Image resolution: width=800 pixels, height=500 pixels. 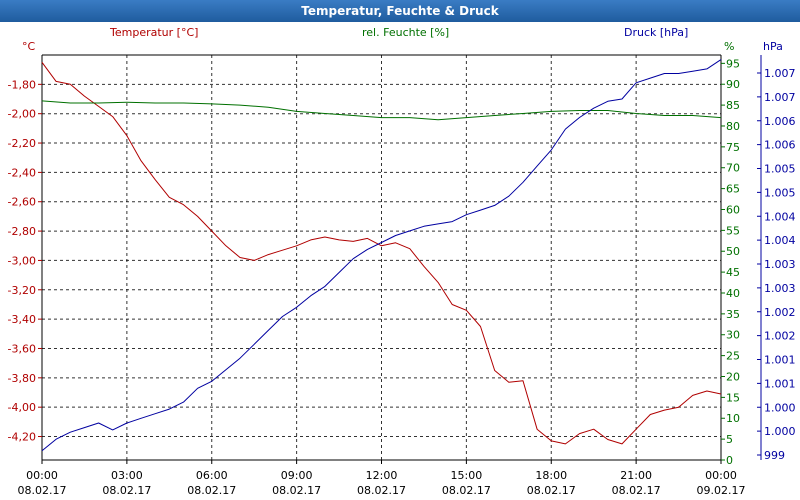 I want to click on humidity-tick-label: 55, so click(x=733, y=230).